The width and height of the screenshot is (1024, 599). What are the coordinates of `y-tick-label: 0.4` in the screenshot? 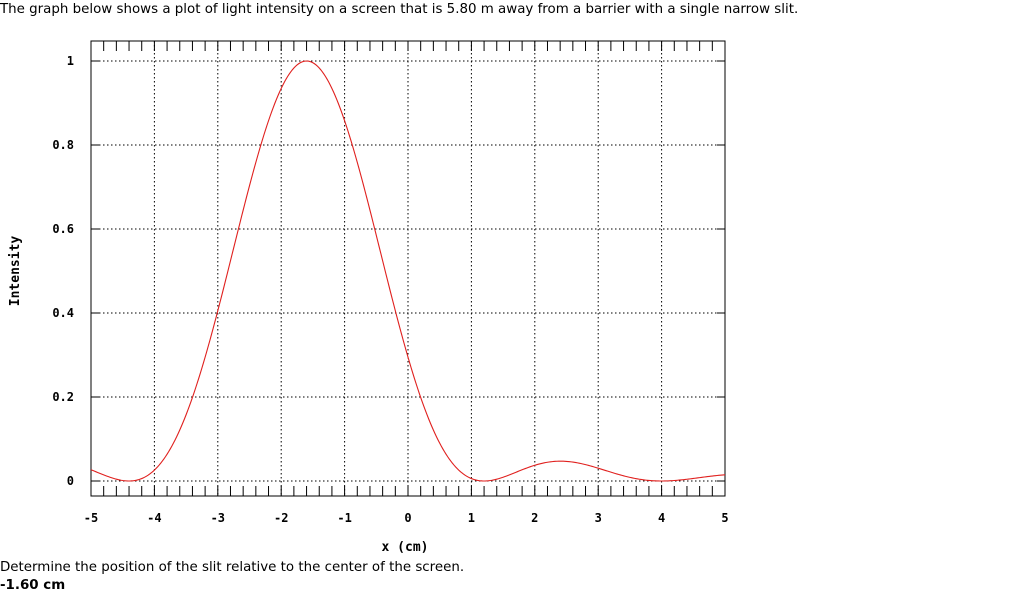 It's located at (63, 313).